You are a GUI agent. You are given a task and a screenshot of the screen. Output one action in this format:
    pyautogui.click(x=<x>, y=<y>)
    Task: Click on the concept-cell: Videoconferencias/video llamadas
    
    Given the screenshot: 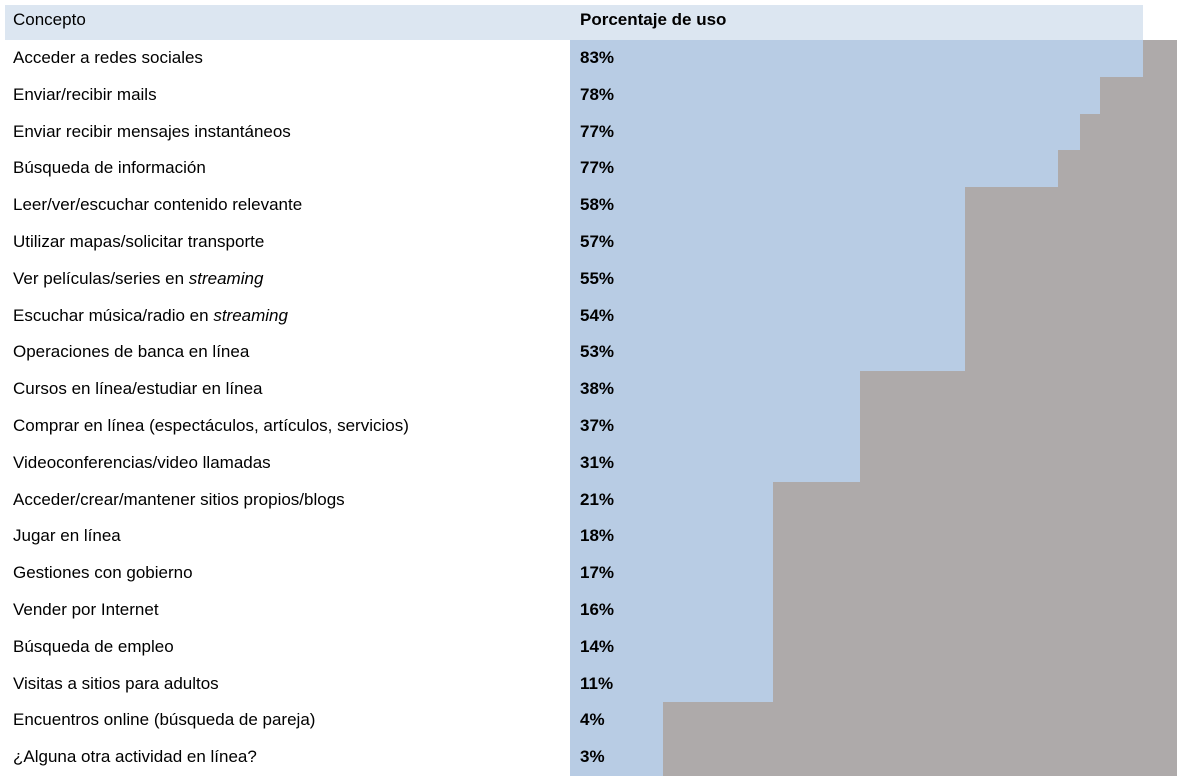 What is the action you would take?
    pyautogui.click(x=142, y=462)
    